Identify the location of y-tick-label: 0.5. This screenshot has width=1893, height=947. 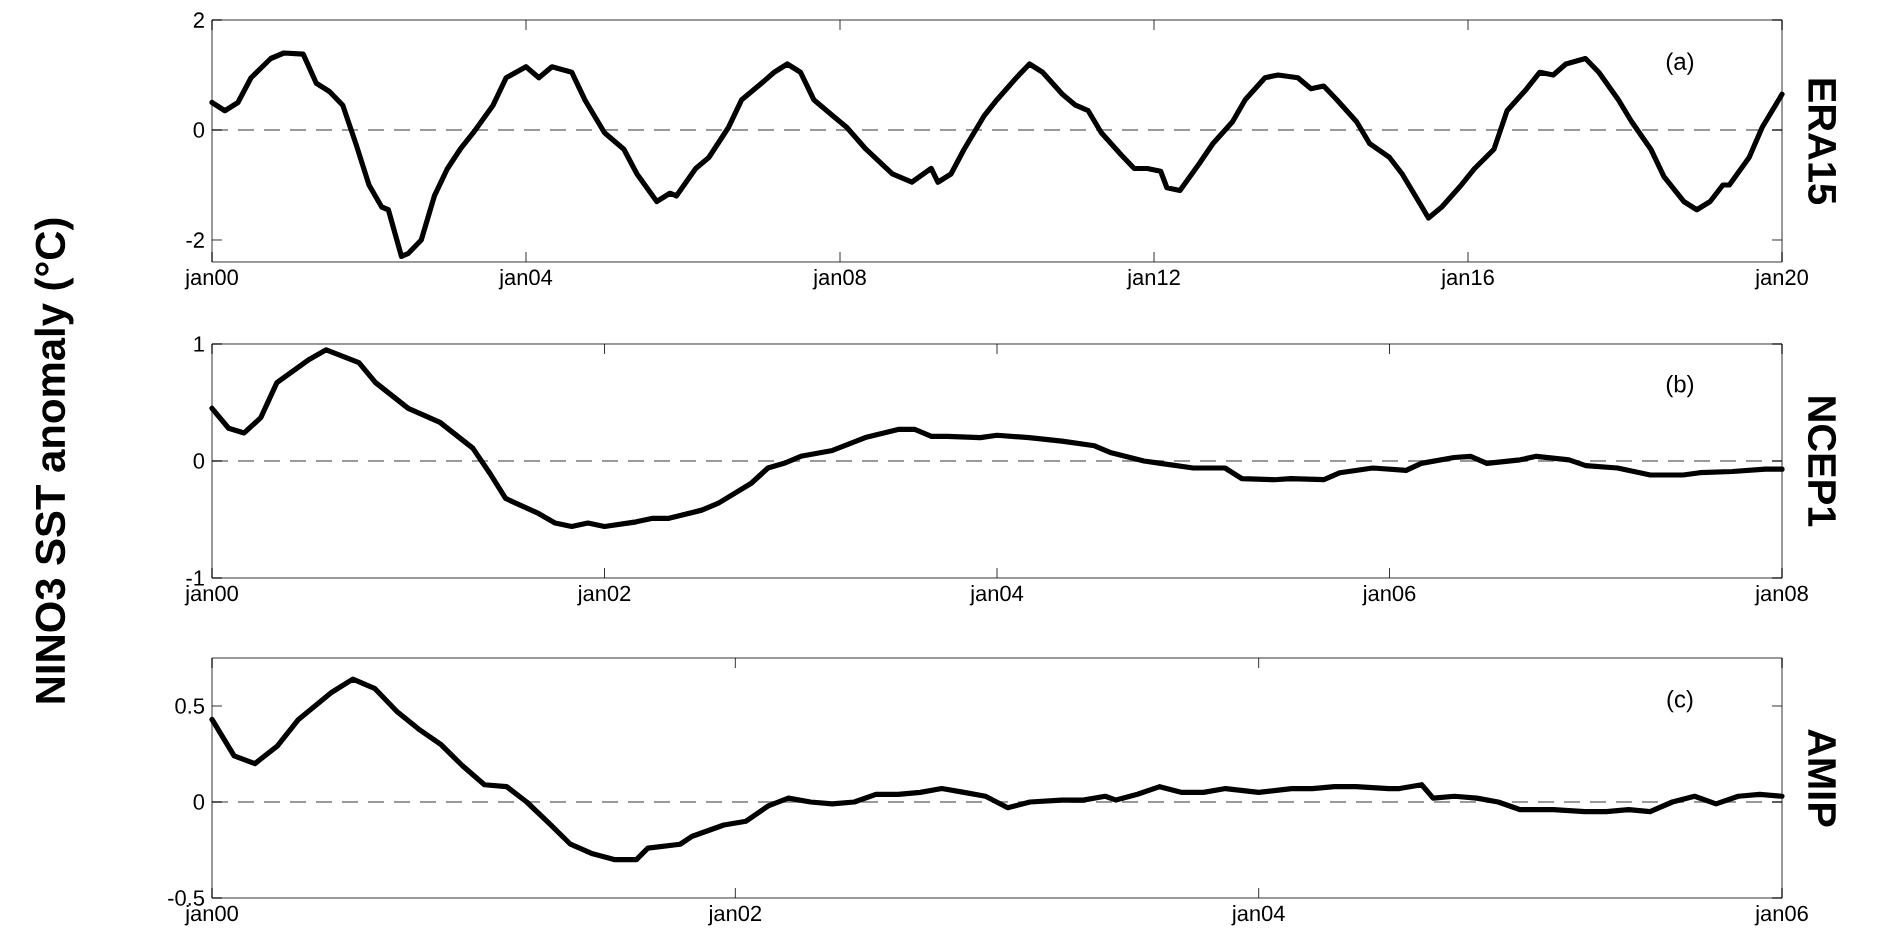
(190, 706).